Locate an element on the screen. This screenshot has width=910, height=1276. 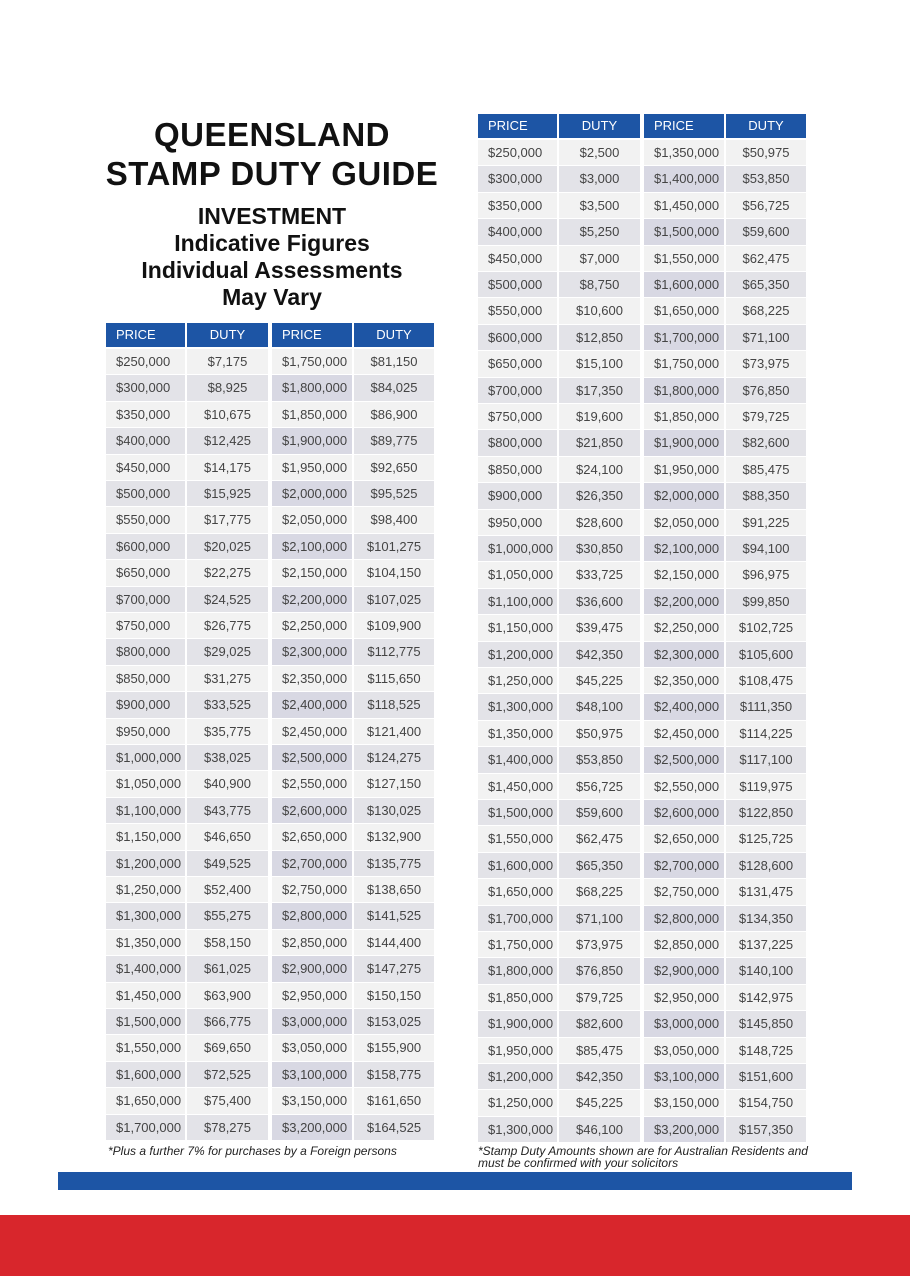
table-cell: $1,750,000 is located at coordinates (517, 945).